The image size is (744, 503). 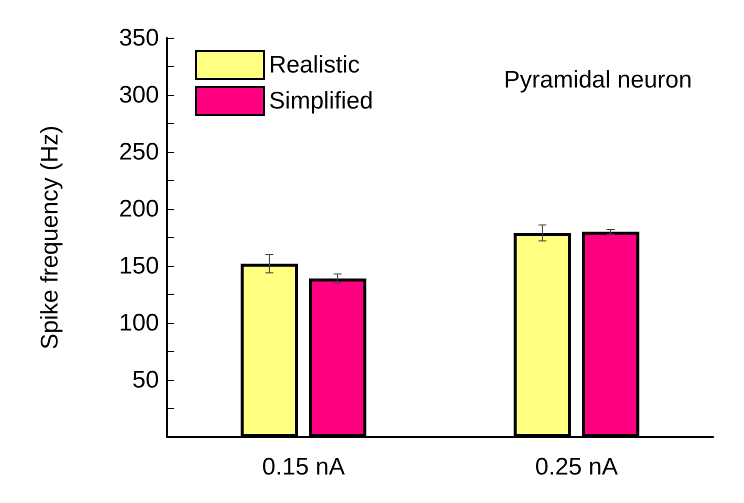 I want to click on x-tick-label: 0.15 nA, so click(x=303, y=467).